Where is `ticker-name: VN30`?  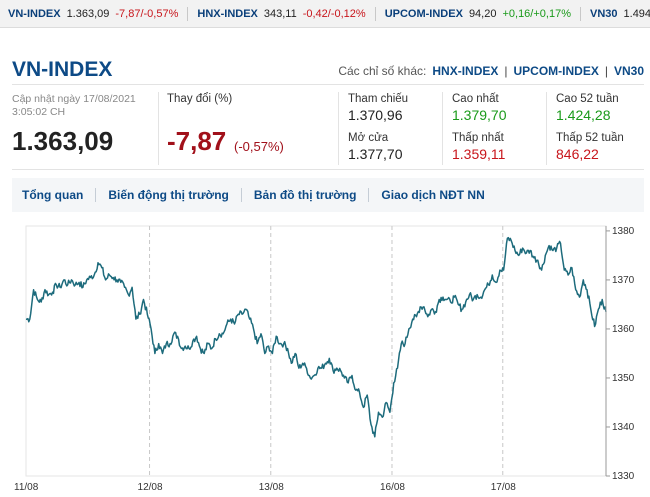
ticker-name: VN30 is located at coordinates (603, 13).